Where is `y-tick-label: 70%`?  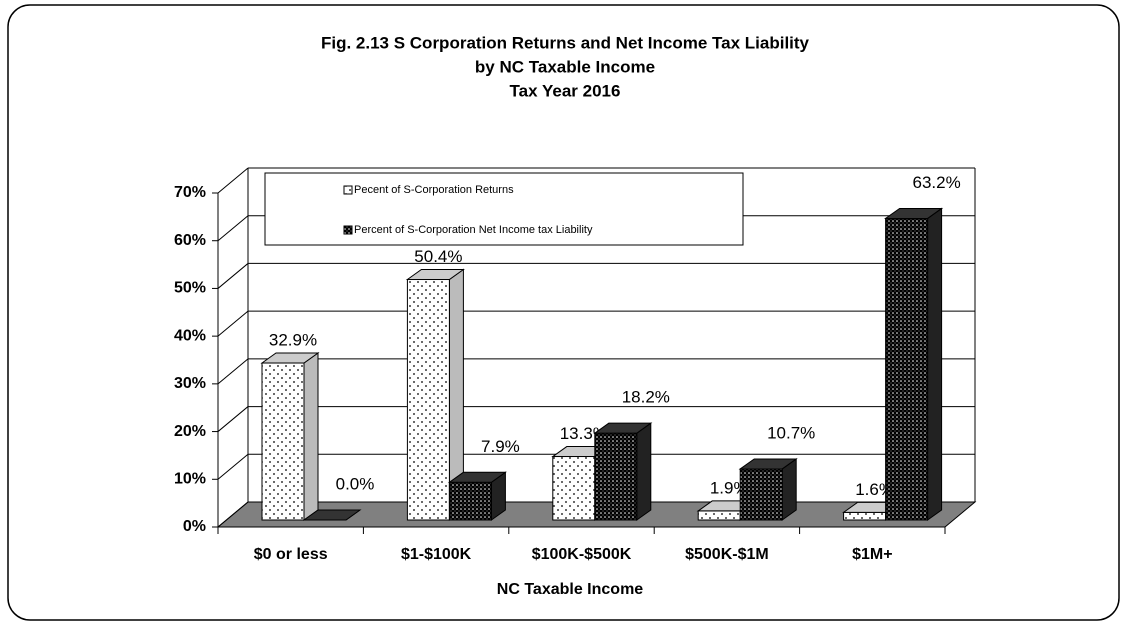
y-tick-label: 70% is located at coordinates (190, 192).